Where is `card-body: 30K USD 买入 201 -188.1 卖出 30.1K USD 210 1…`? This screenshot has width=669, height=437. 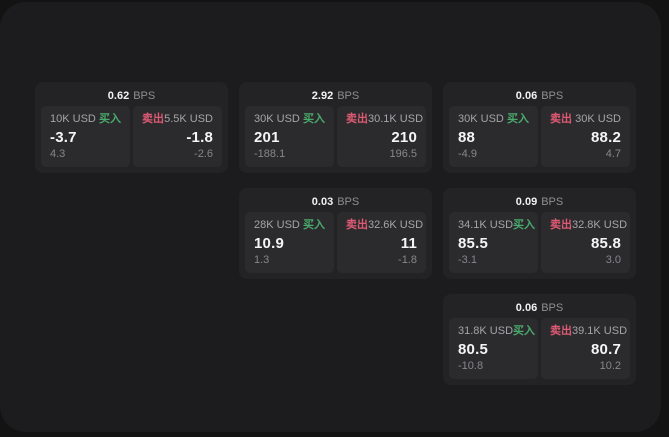 card-body: 30K USD 买入 201 -188.1 卖出 30.1K USD 210 1… is located at coordinates (335, 136).